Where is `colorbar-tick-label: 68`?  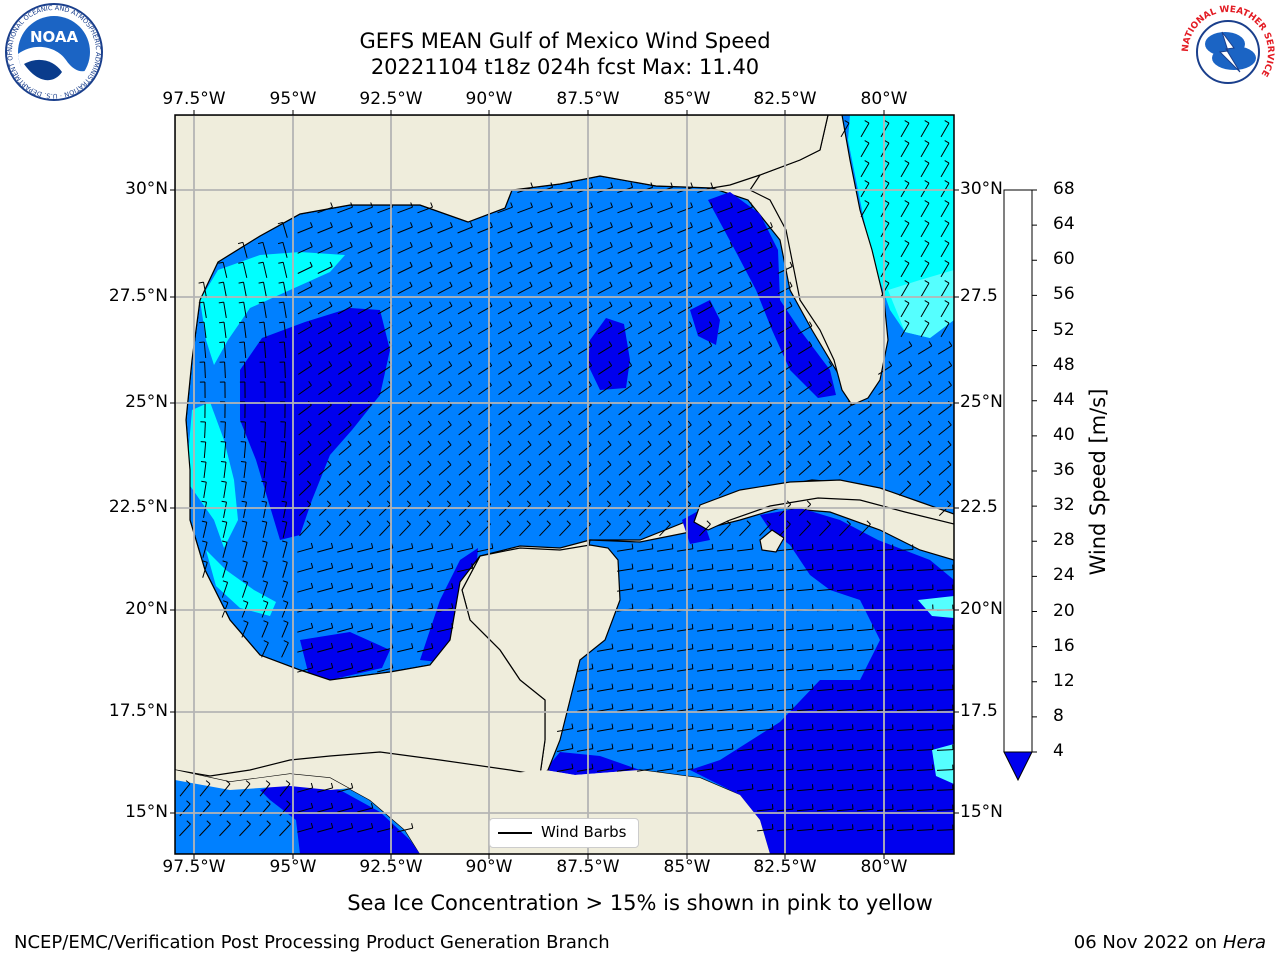
colorbar-tick-label: 68 is located at coordinates (1064, 189).